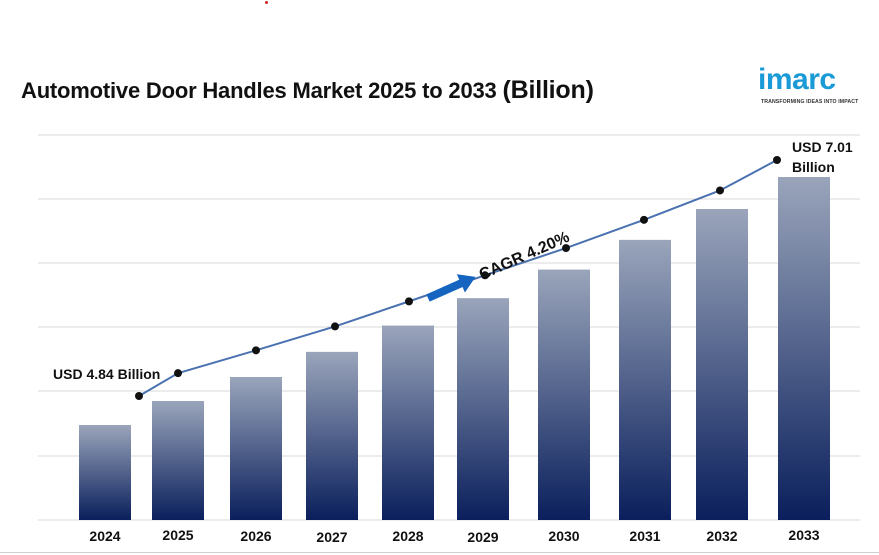 This screenshot has width=879, height=555. What do you see at coordinates (804, 348) in the screenshot?
I see `bar-2033` at bounding box center [804, 348].